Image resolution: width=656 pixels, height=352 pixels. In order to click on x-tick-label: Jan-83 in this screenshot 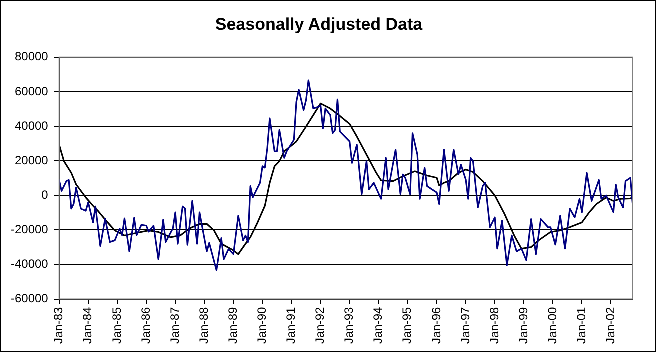, I will do `click(59, 325)`.